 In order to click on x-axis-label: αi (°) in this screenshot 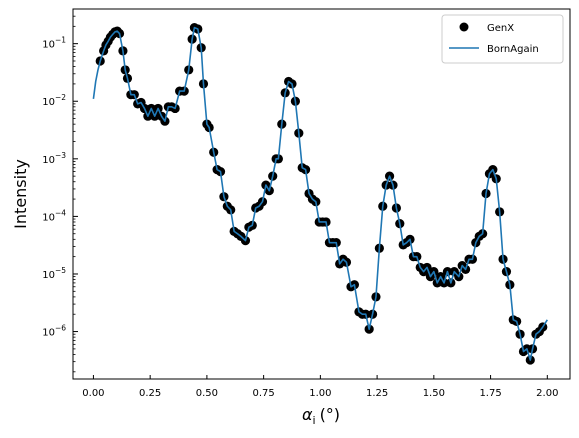, I will do `click(321, 416)`.